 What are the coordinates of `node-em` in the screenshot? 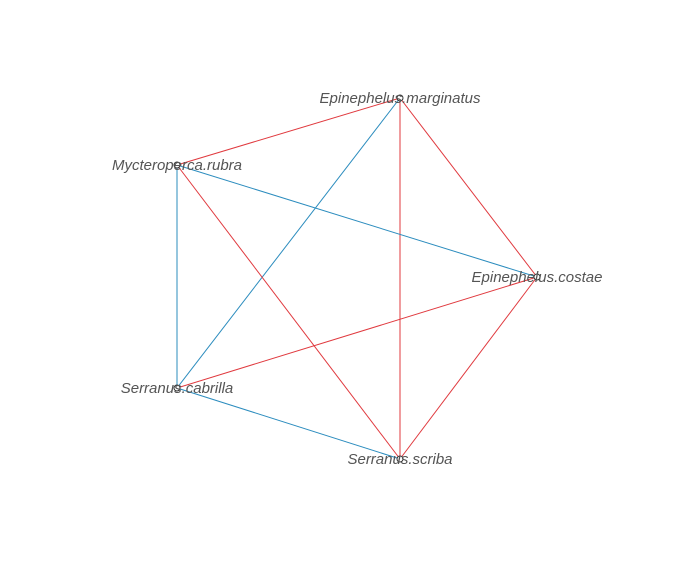 It's located at (400, 98).